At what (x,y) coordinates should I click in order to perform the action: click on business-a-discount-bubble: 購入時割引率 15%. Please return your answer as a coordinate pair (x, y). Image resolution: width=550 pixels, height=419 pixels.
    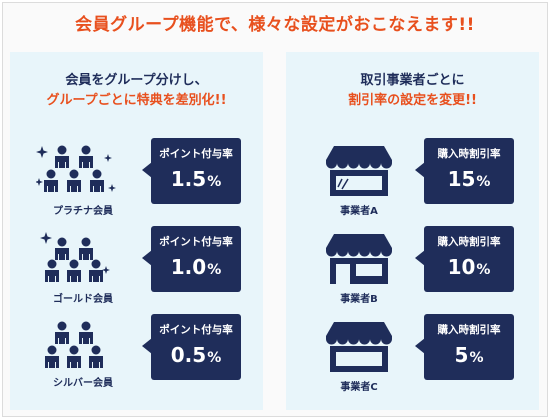
    Looking at the image, I should click on (464, 171).